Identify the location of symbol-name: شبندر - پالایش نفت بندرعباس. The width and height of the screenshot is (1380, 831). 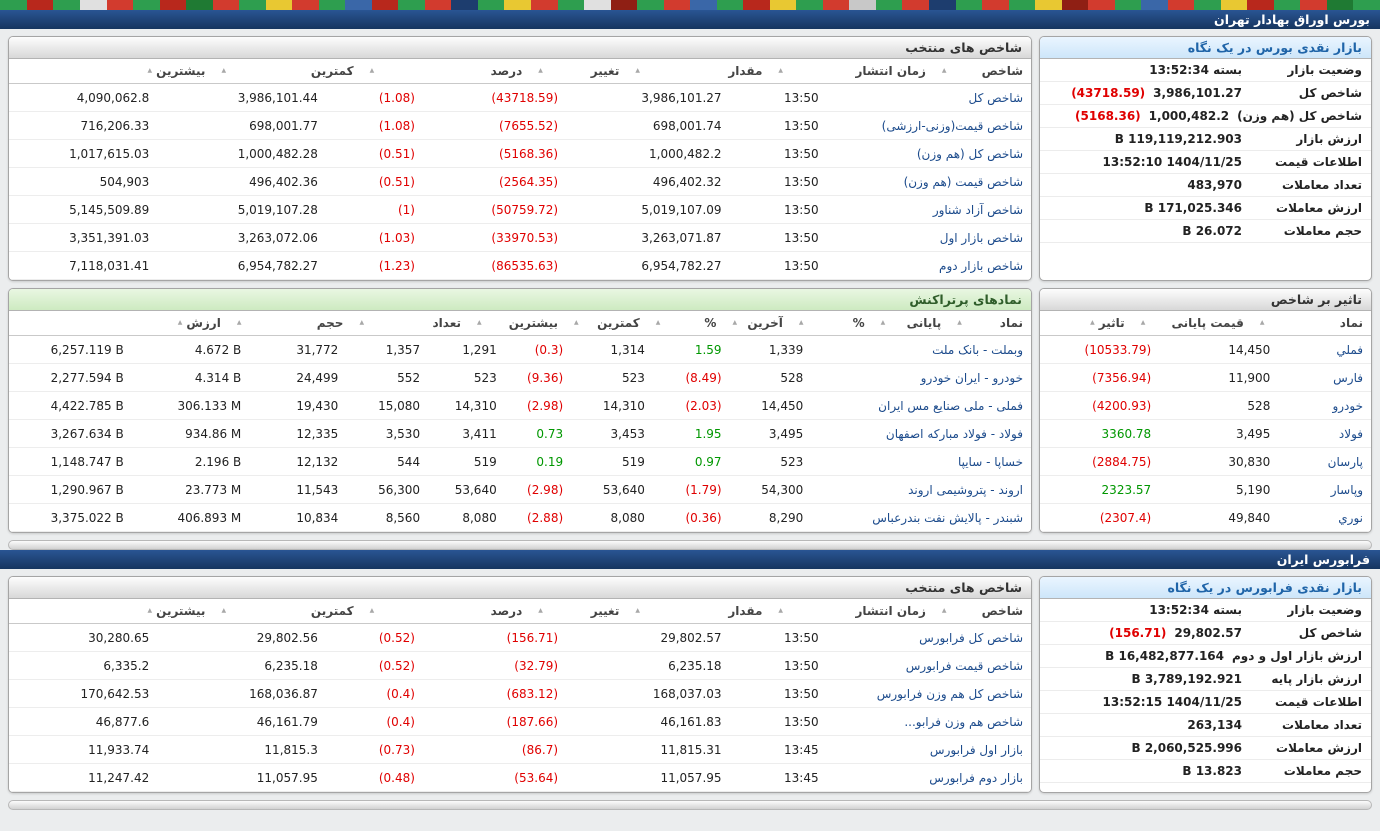
(947, 517).